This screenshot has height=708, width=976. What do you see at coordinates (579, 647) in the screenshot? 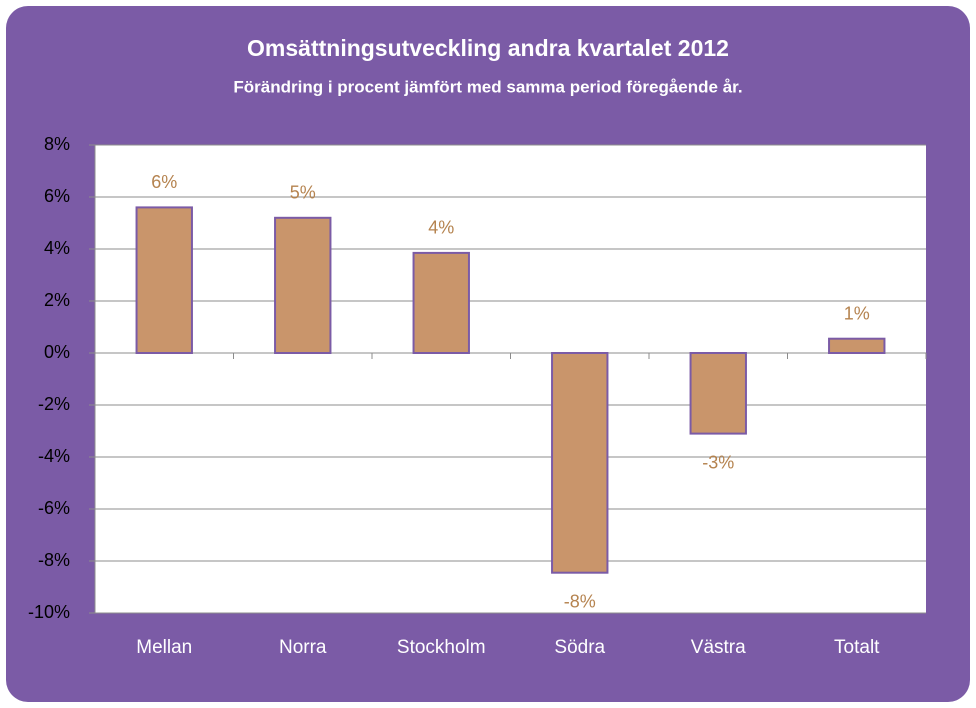
I see `x-tick-label: Södra` at bounding box center [579, 647].